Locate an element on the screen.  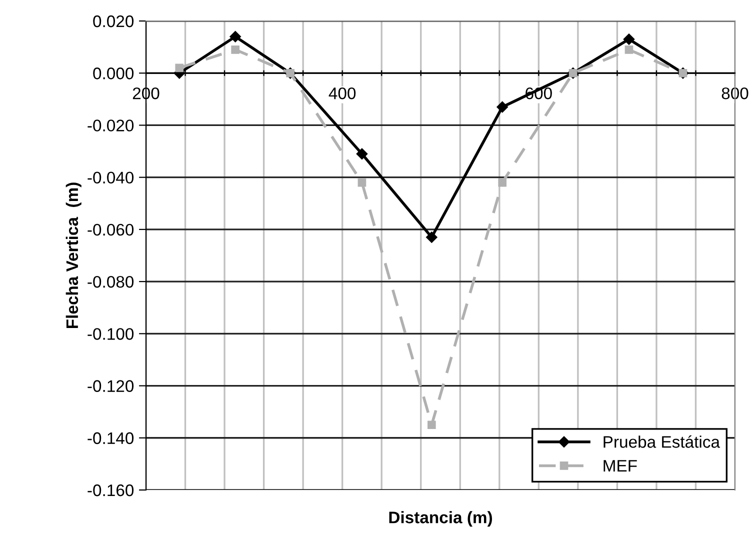
y-tick-label: -0.140 is located at coordinates (111, 438).